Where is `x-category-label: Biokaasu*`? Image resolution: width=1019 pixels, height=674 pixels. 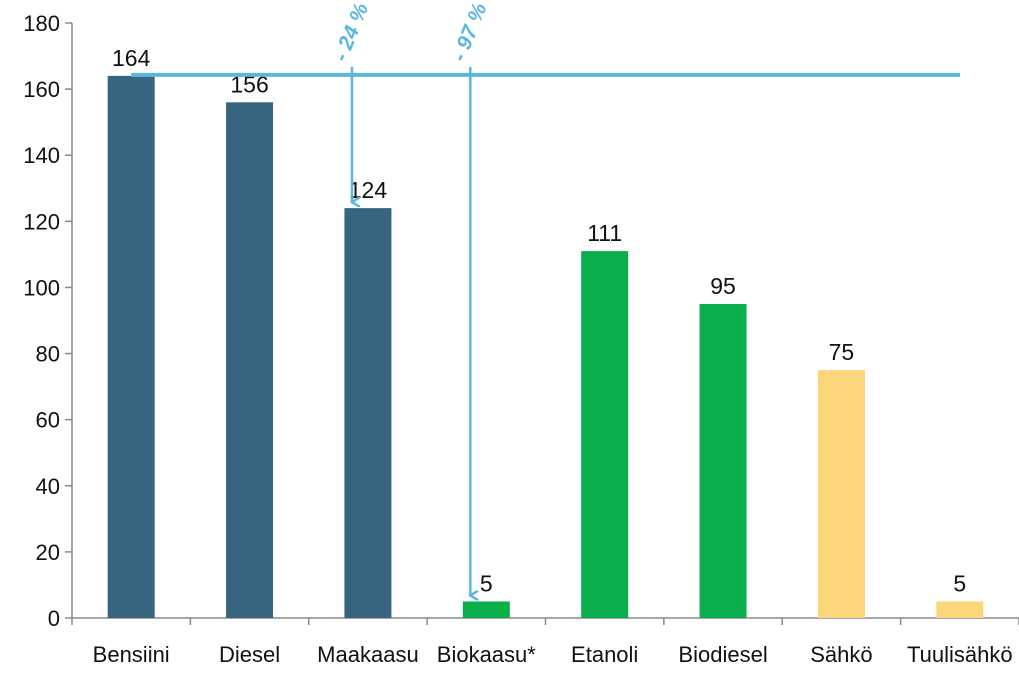
x-category-label: Biokaasu* is located at coordinates (487, 654).